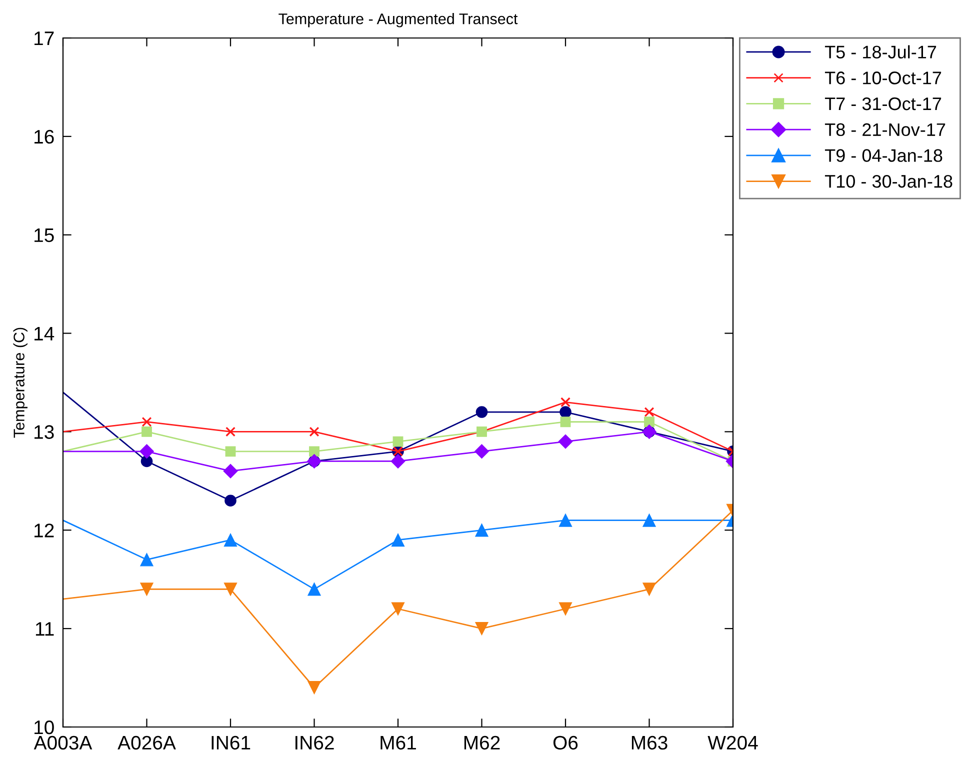 The width and height of the screenshot is (979, 760). I want to click on y-axis-title: Temperature (C), so click(20, 383).